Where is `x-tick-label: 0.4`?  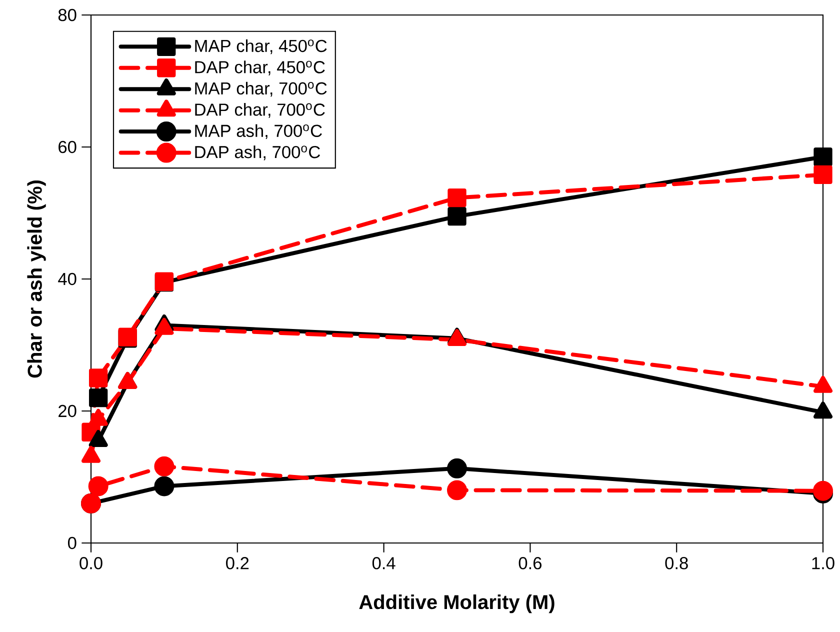 x-tick-label: 0.4 is located at coordinates (384, 563).